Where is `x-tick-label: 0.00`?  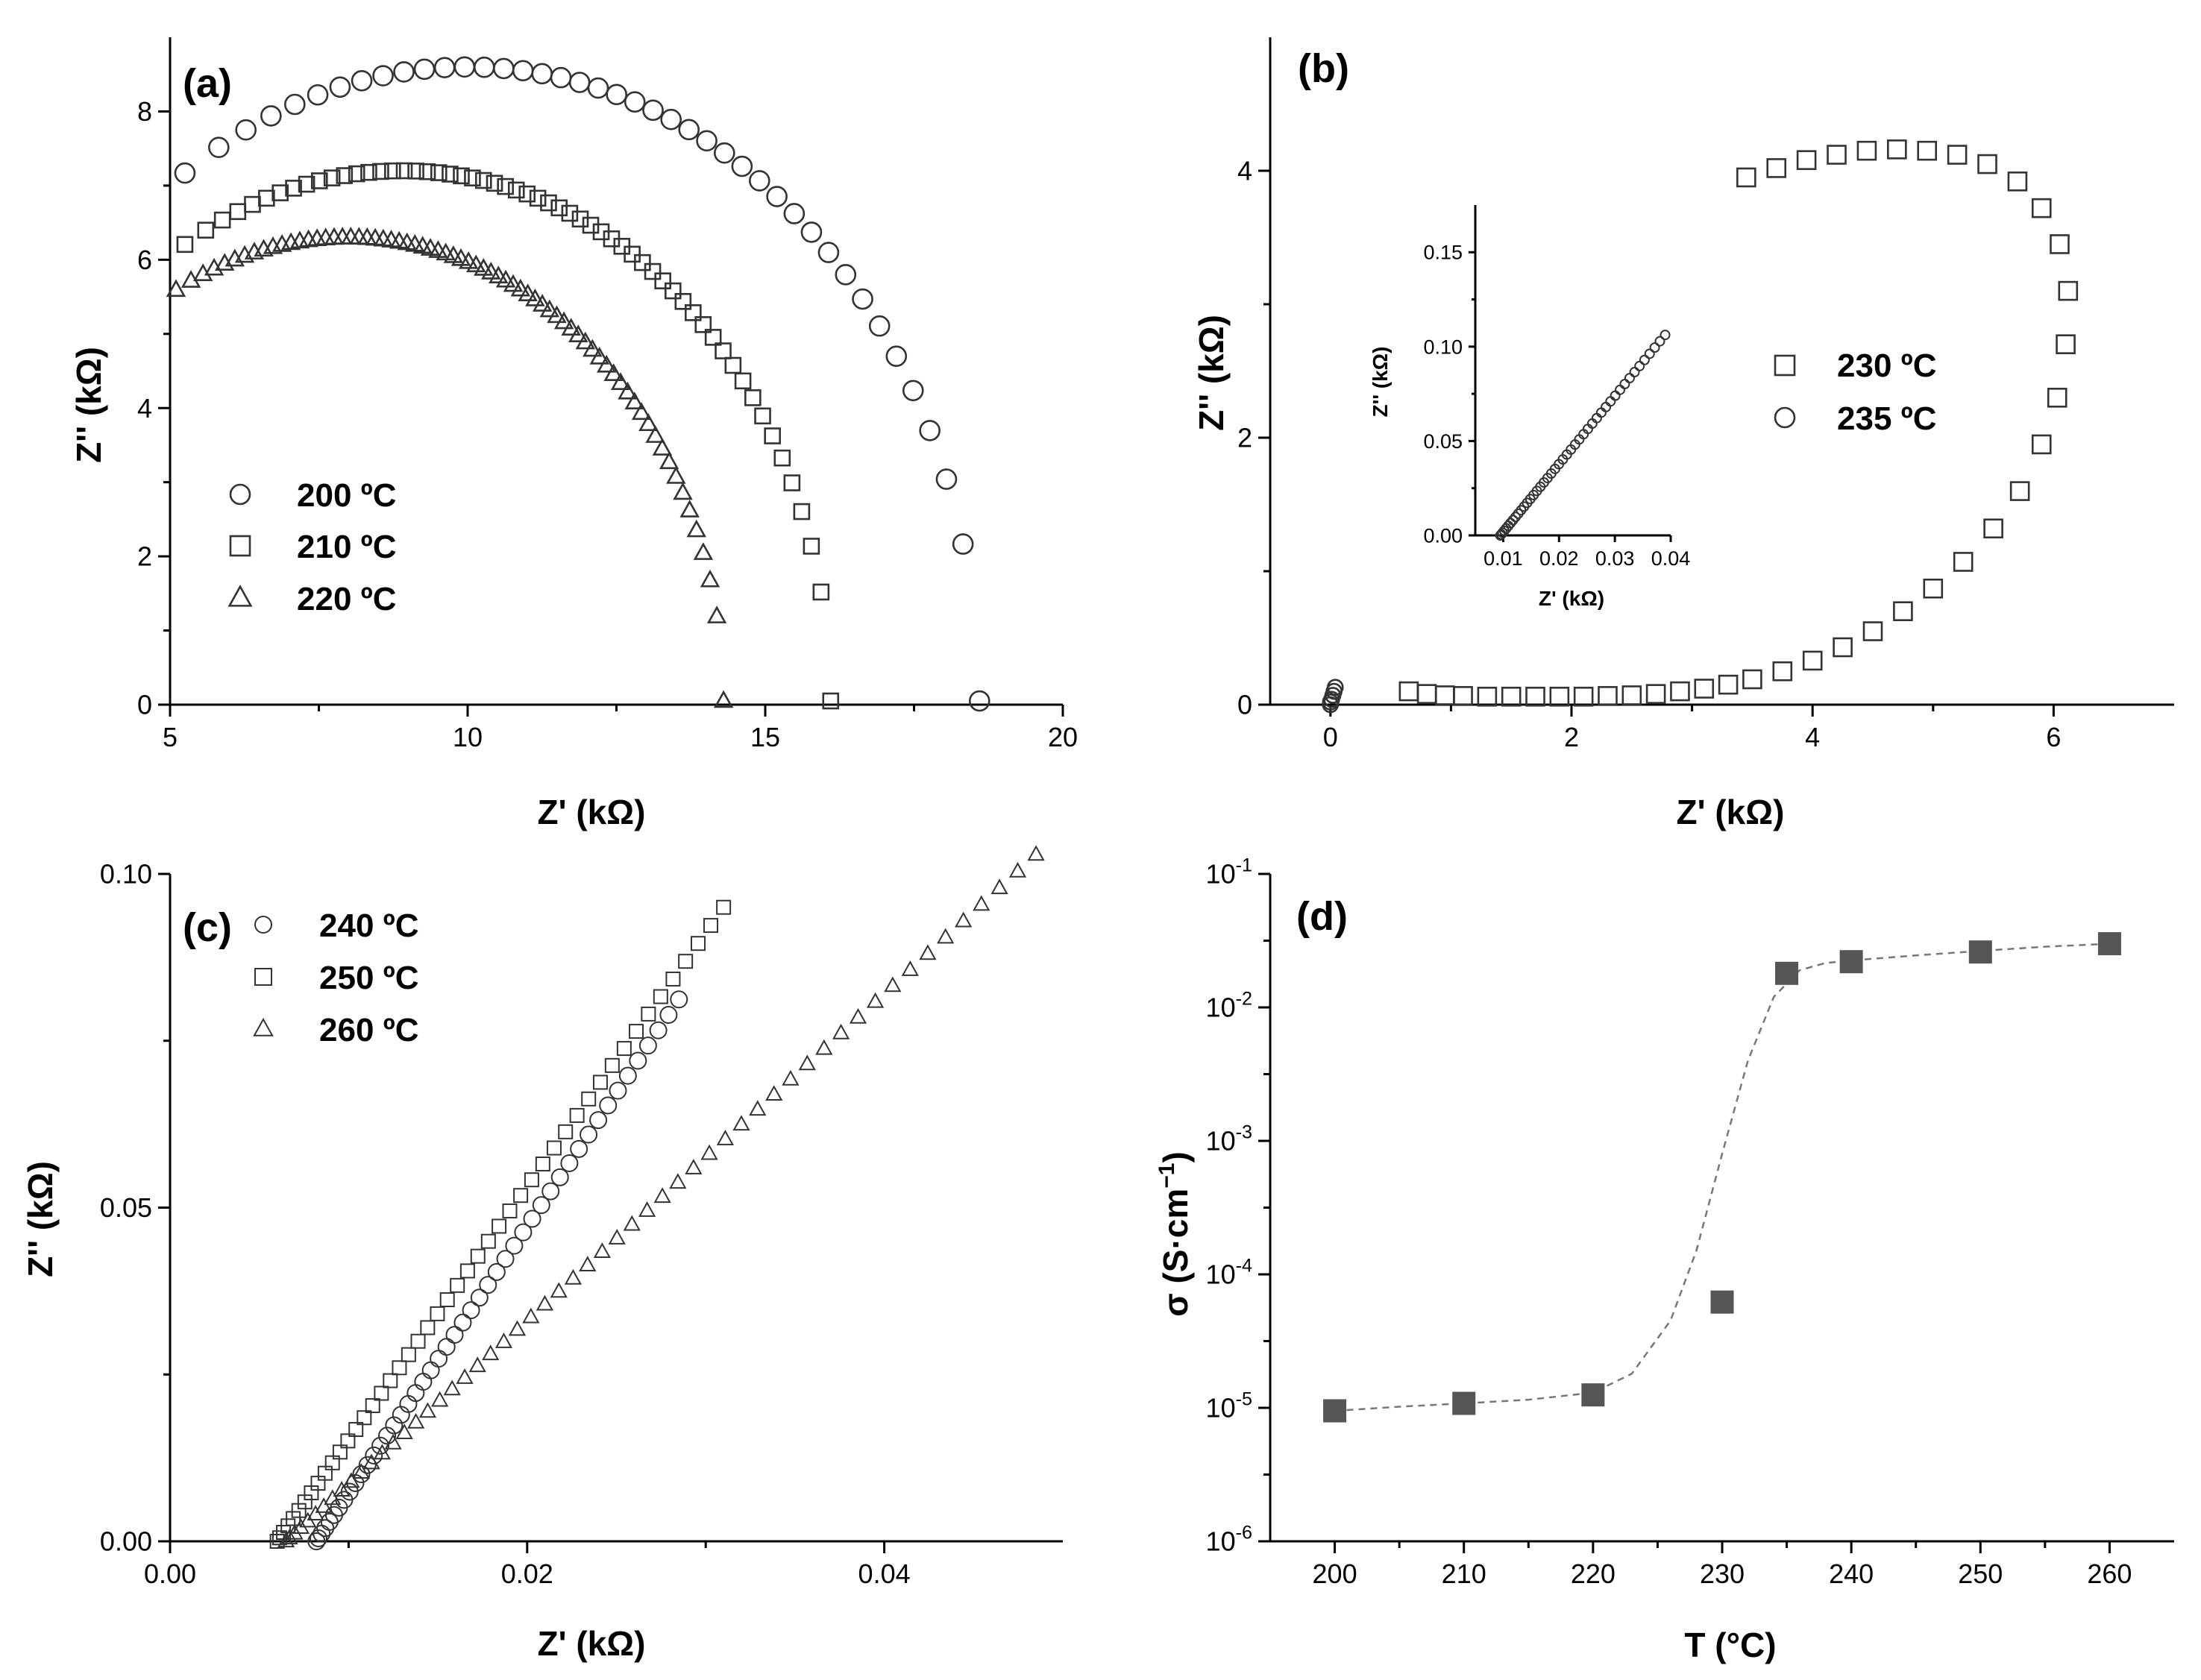
x-tick-label: 0.00 is located at coordinates (170, 1573).